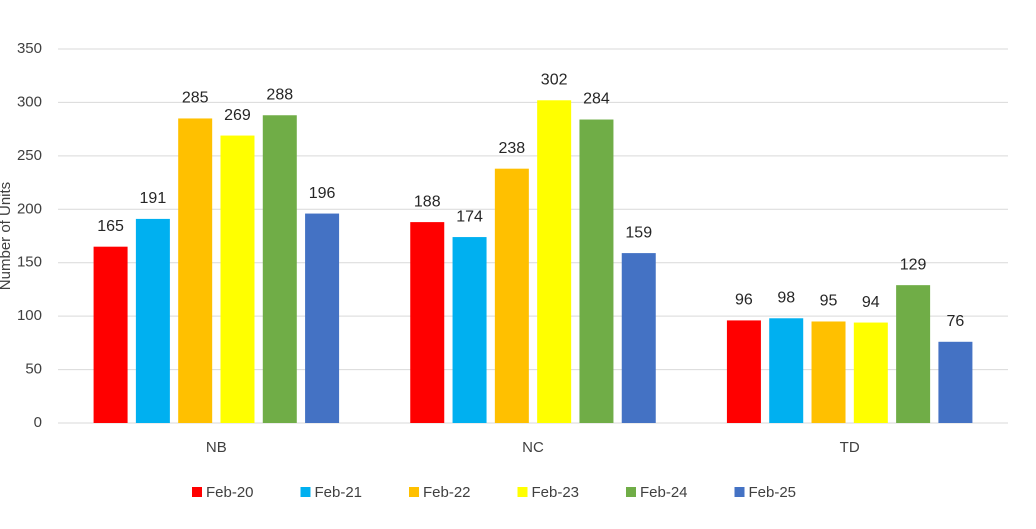 The width and height of the screenshot is (1036, 529). I want to click on legend-label: Feb-23, so click(556, 492).